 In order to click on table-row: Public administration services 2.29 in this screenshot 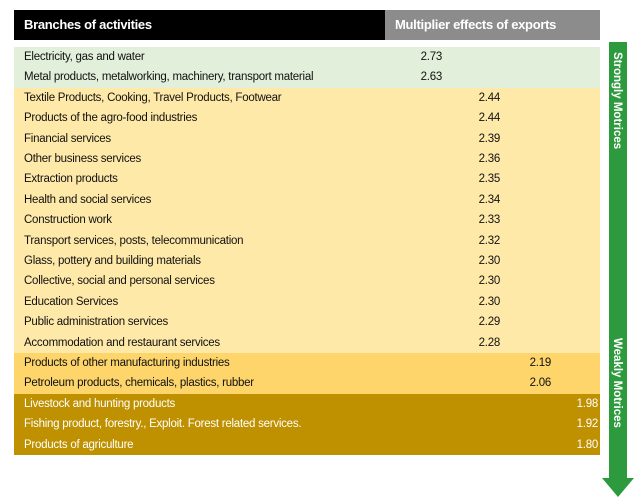, I will do `click(307, 322)`.